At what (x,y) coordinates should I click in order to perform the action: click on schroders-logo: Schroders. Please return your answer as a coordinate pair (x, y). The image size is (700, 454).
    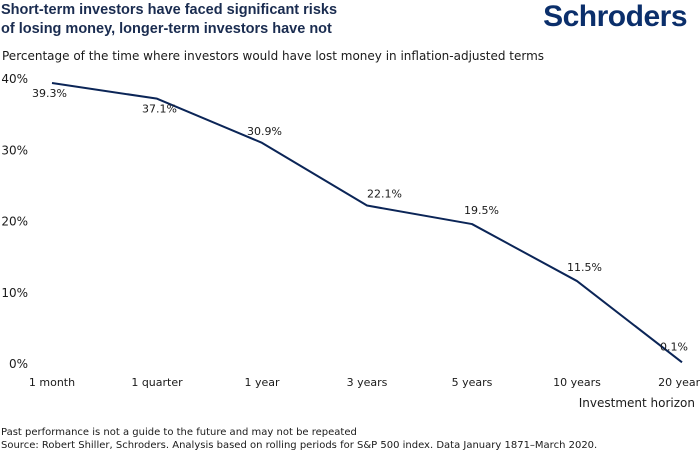
    Looking at the image, I should click on (615, 16).